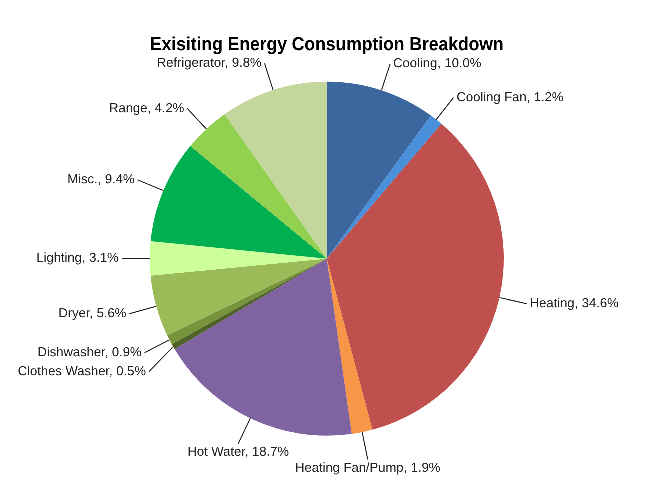  I want to click on slice-label: Range, 4.2%, so click(147, 108).